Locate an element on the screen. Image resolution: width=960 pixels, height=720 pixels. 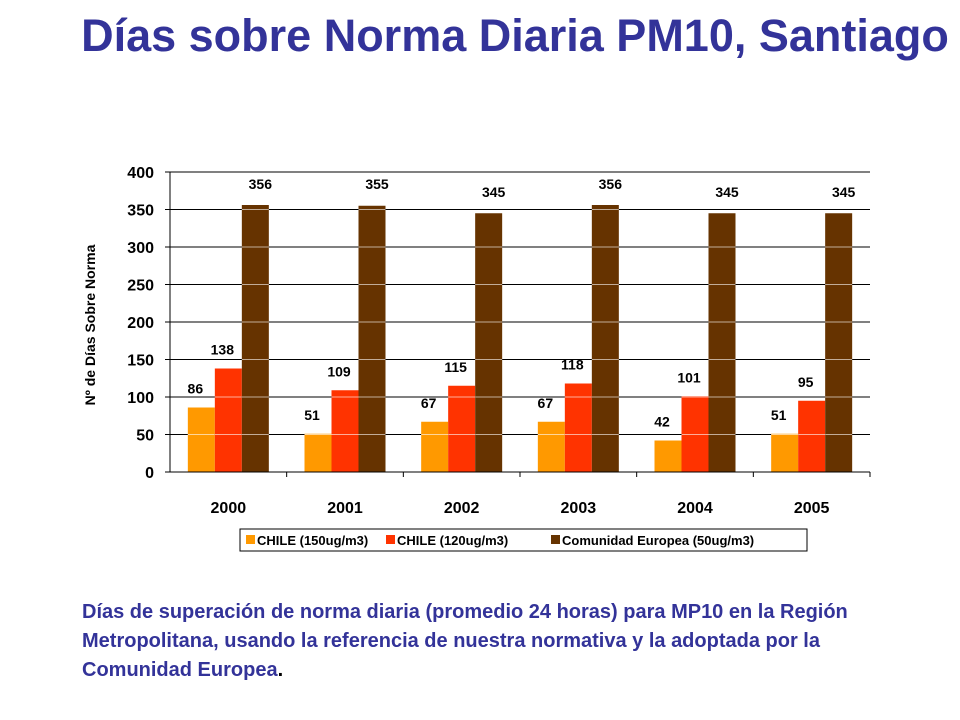
legend-box is located at coordinates (523, 540).